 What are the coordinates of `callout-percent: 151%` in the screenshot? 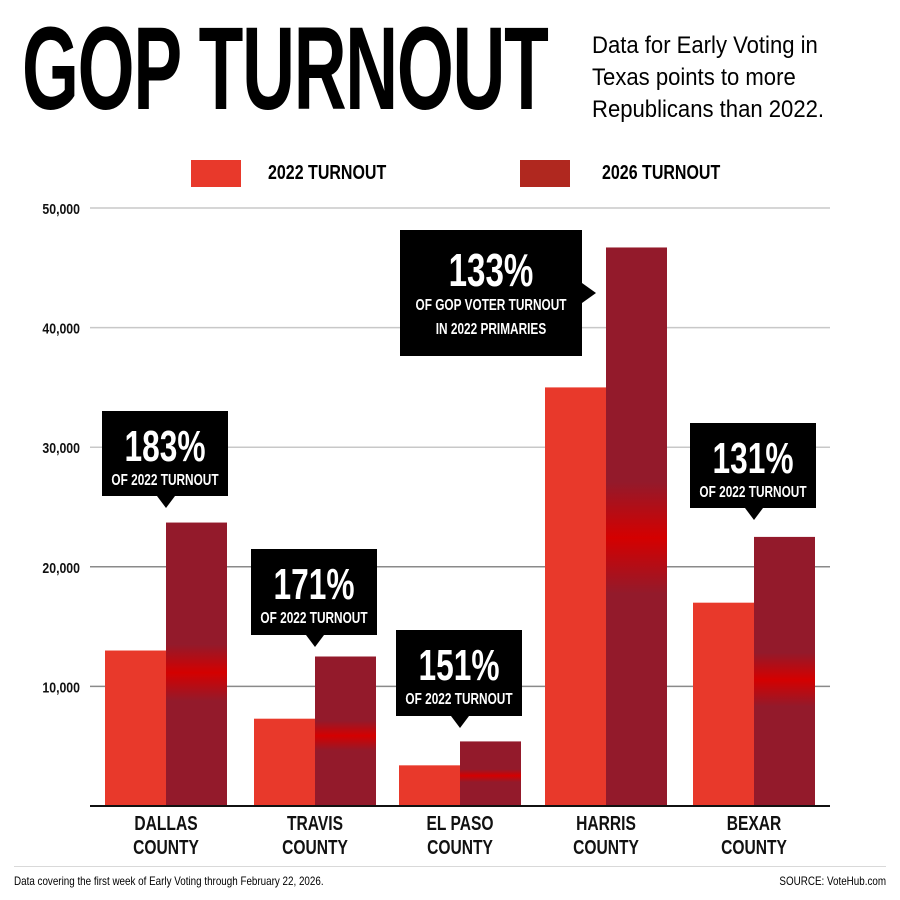 It's located at (458, 665).